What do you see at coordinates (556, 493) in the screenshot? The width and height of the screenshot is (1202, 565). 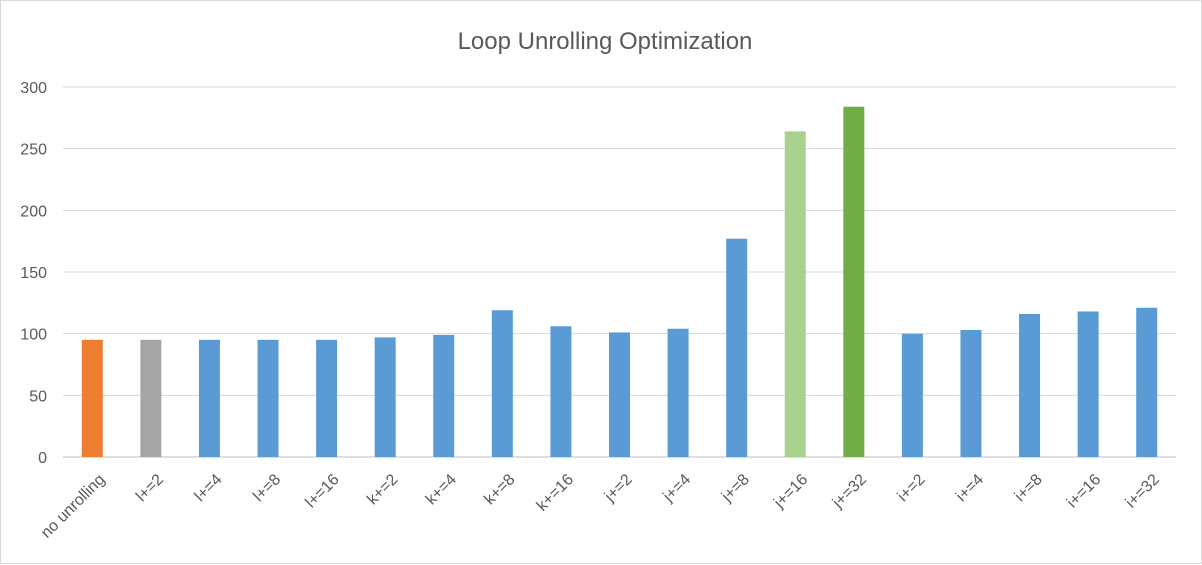 I see `x-tick-label: k+=16` at bounding box center [556, 493].